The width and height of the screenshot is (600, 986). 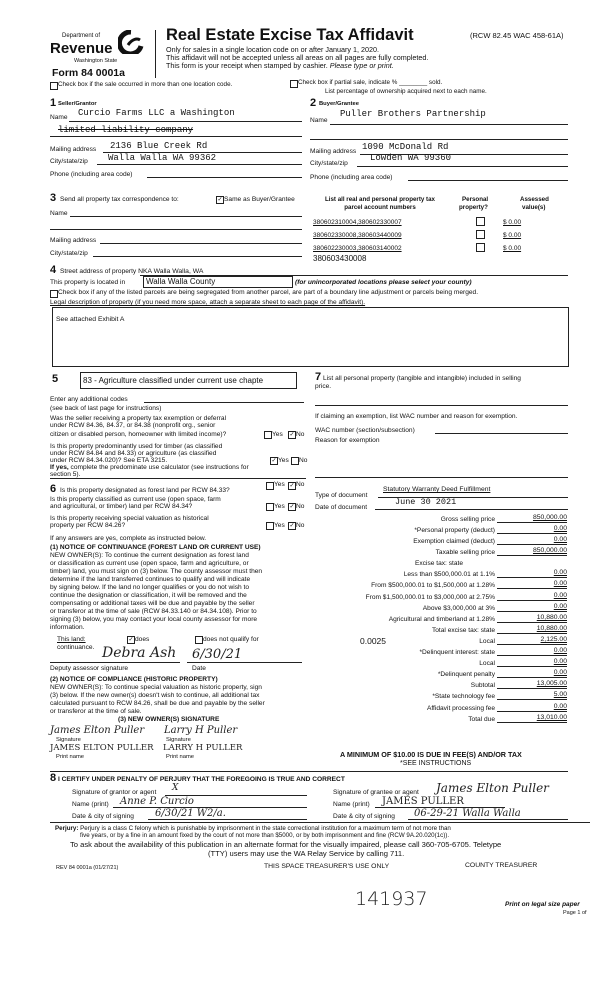 I want to click on historic-no-checkbox: ✓, so click(x=292, y=526).